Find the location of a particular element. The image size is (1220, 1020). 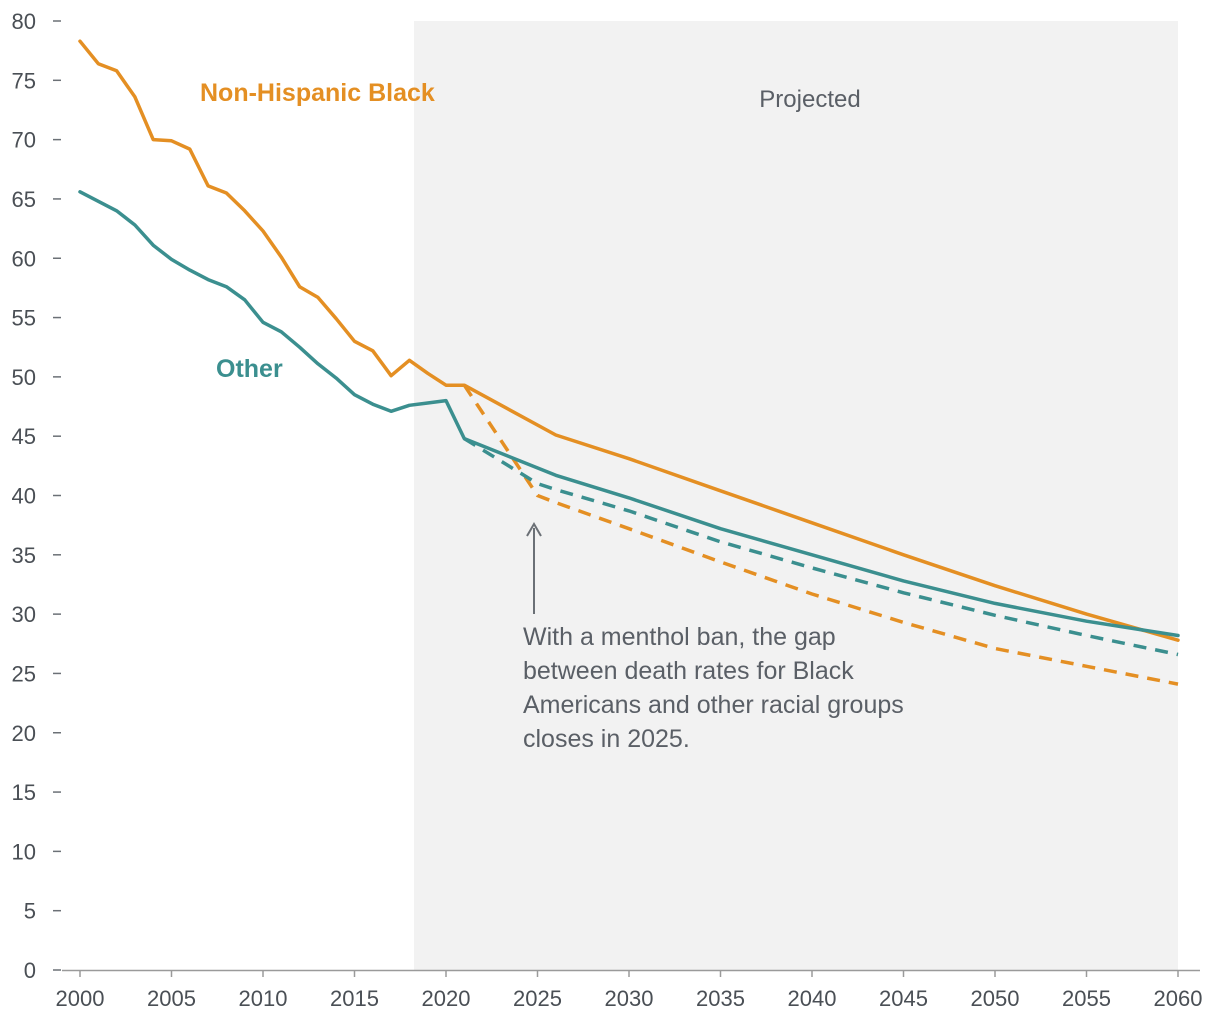

y-tick-label: 45 is located at coordinates (24, 436).